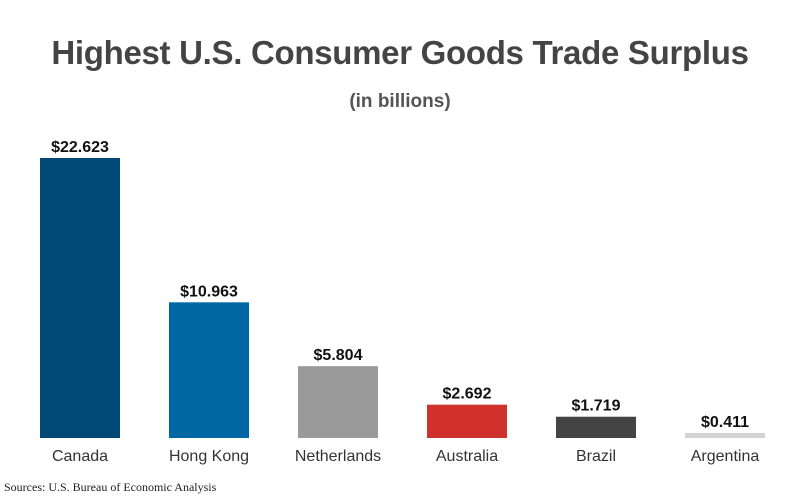 The height and width of the screenshot is (500, 800). What do you see at coordinates (596, 456) in the screenshot?
I see `category-label: Brazil` at bounding box center [596, 456].